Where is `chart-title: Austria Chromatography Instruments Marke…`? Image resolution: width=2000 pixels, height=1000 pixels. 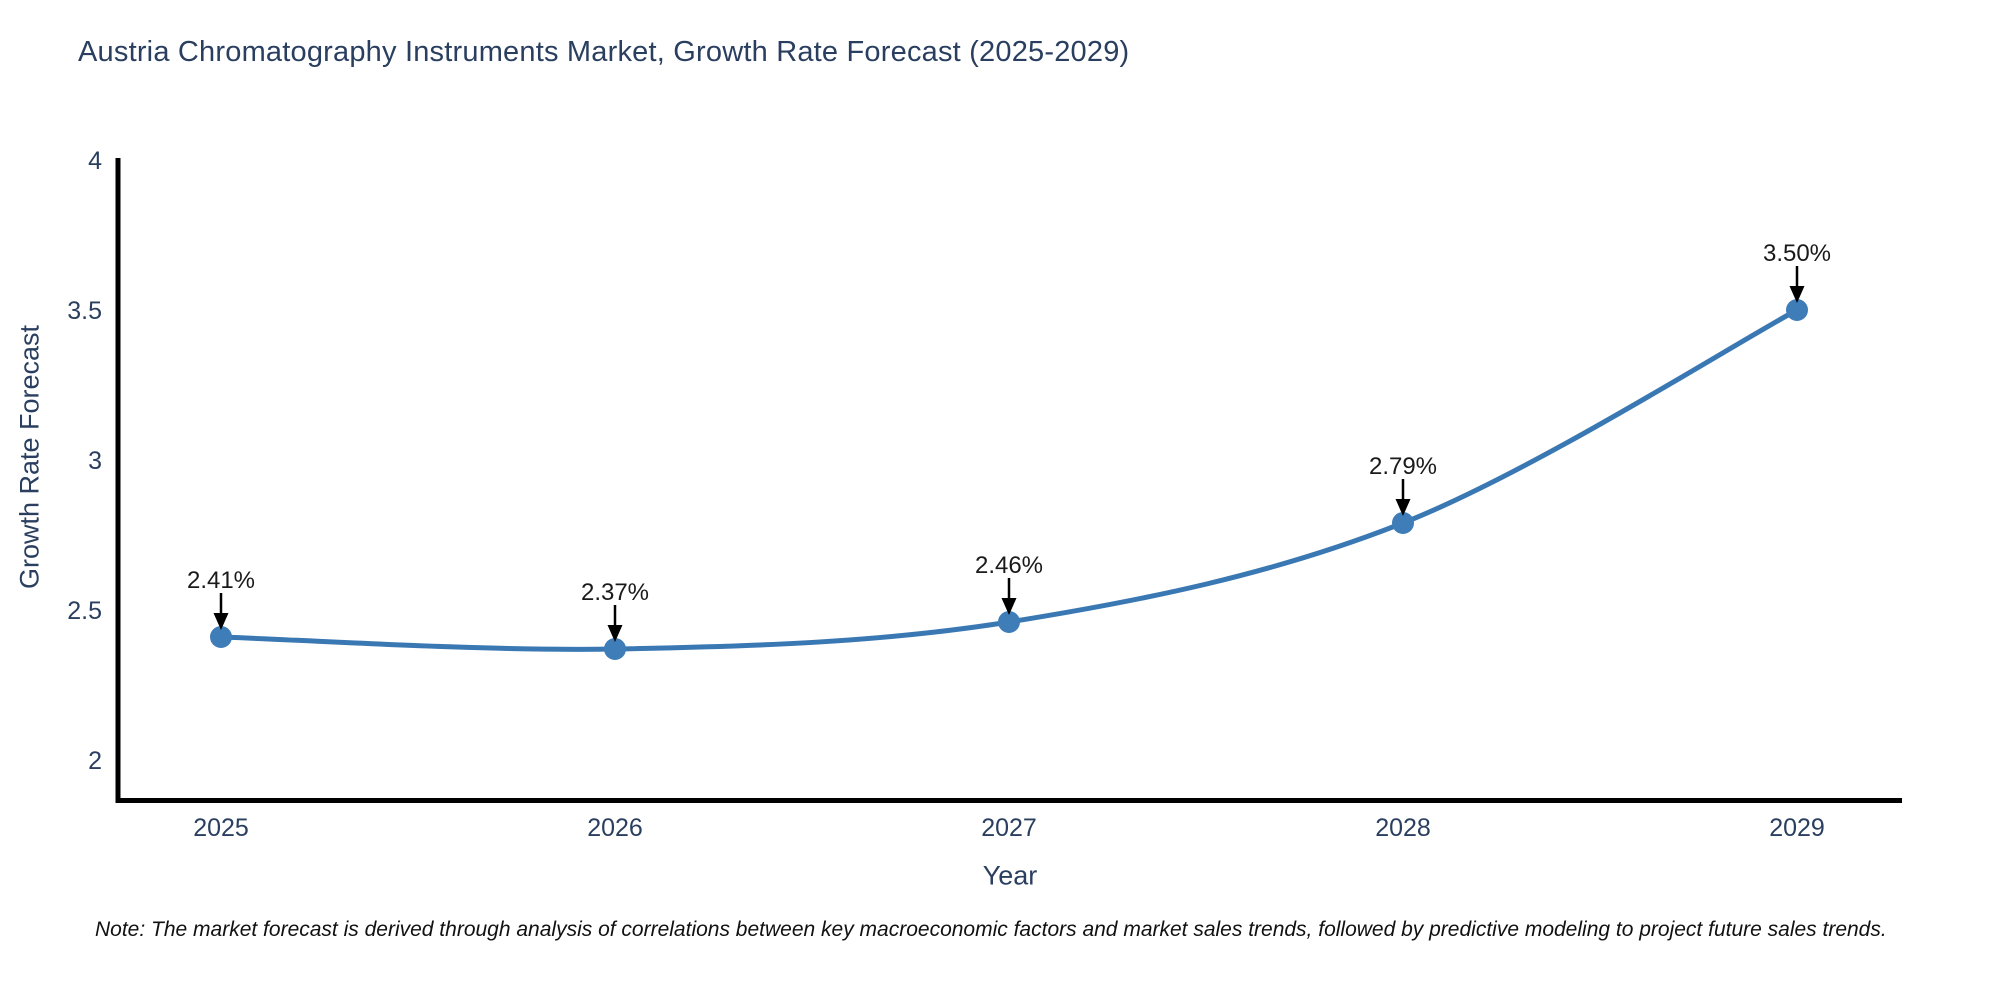
chart-title: Austria Chromatography Instruments Marke… is located at coordinates (604, 52).